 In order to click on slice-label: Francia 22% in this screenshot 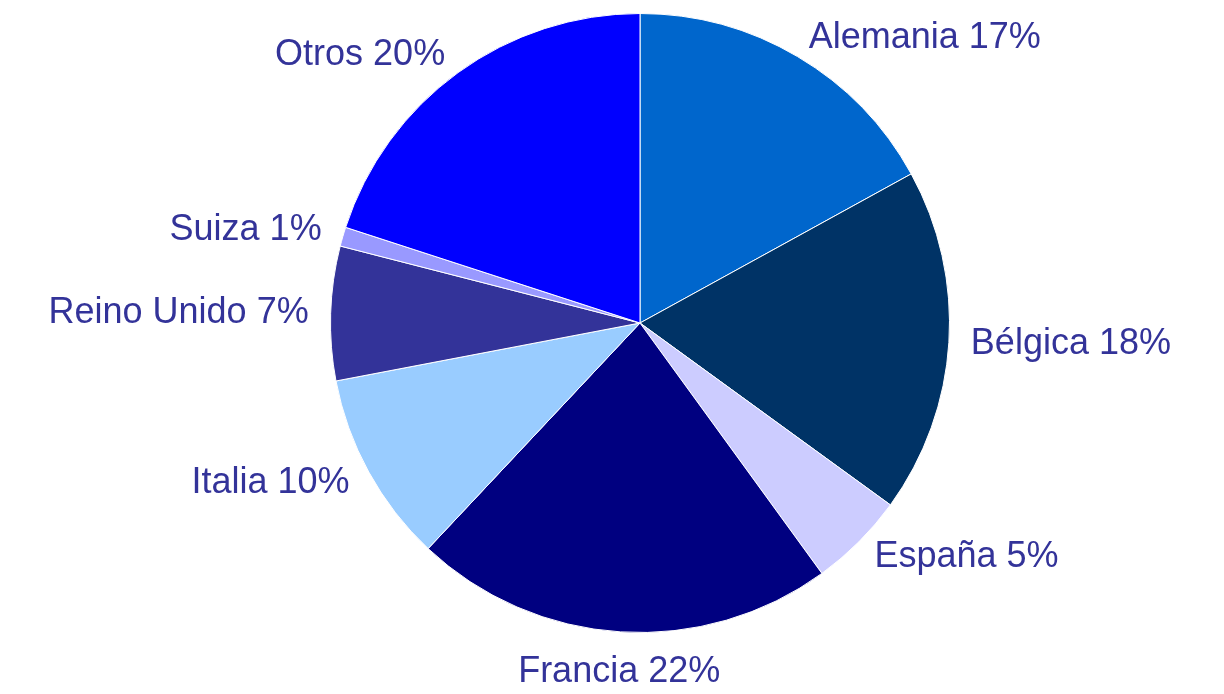, I will do `click(619, 669)`.